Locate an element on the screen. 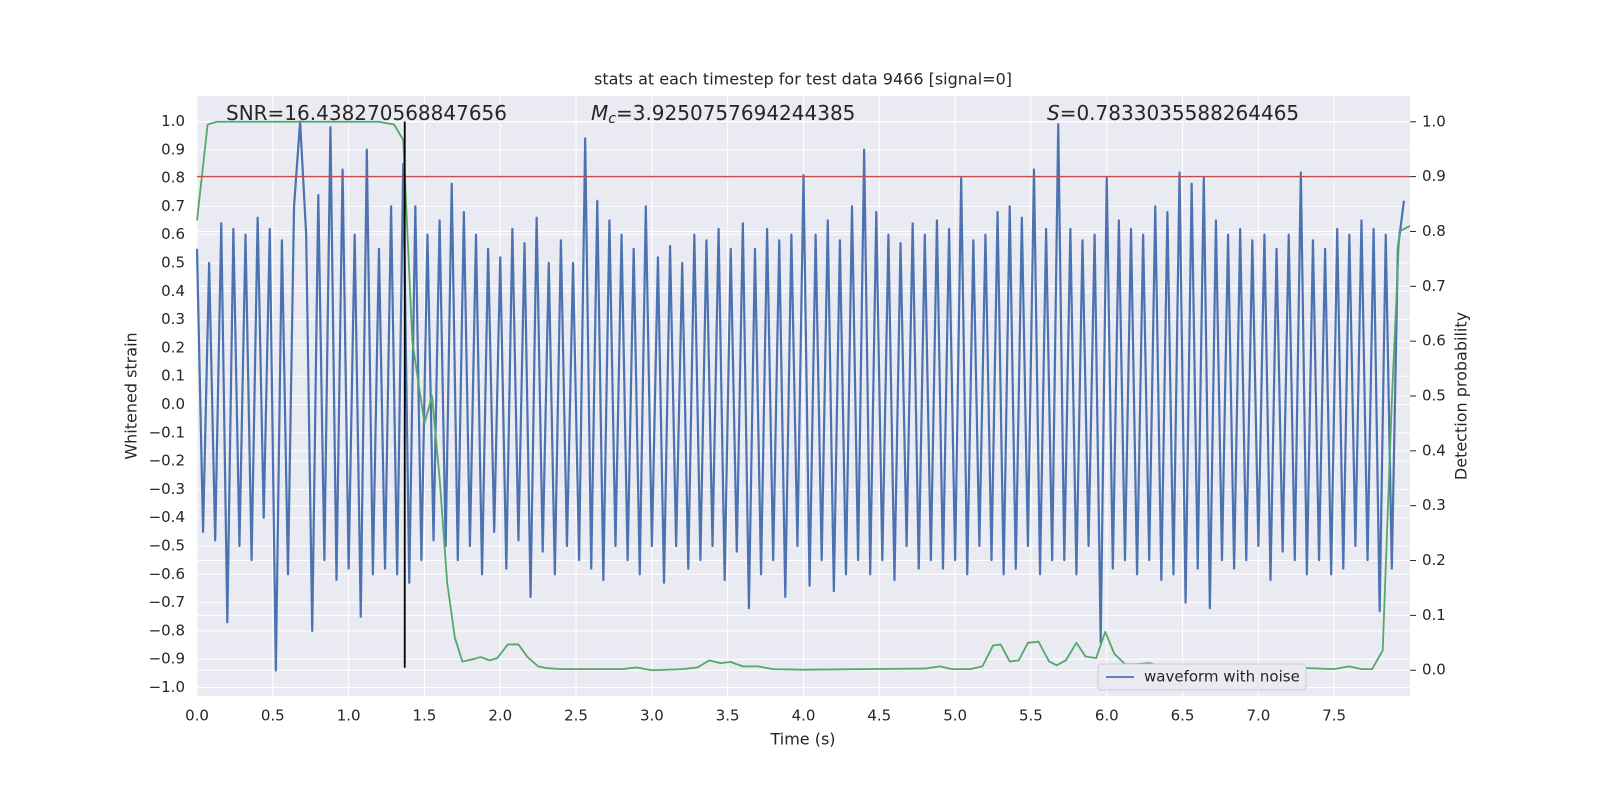 The height and width of the screenshot is (804, 1600). x-tick-label: 3.0 is located at coordinates (652, 716).